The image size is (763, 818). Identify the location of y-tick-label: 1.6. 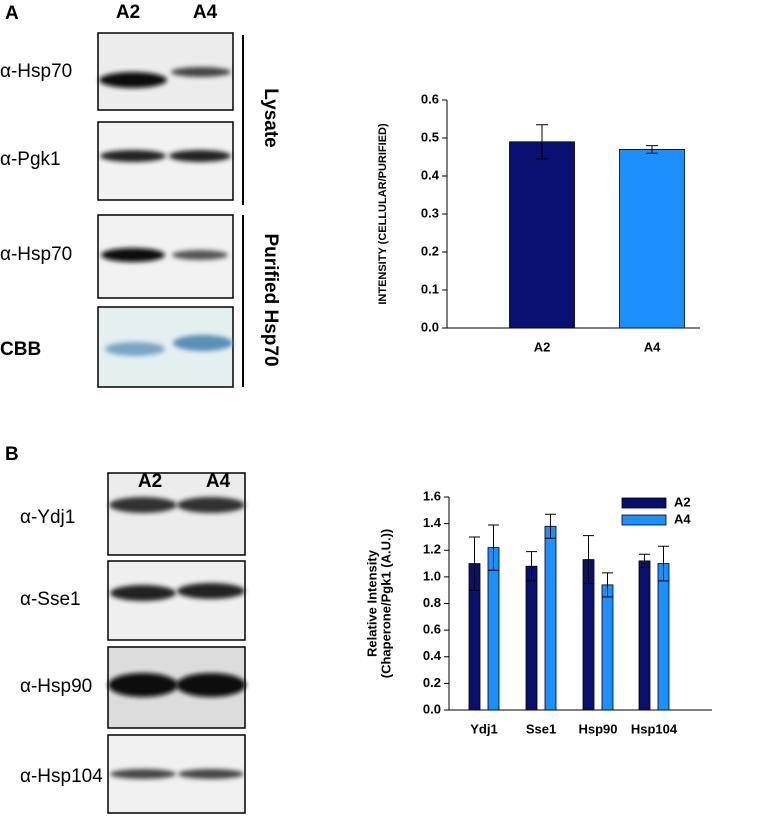
(432, 495).